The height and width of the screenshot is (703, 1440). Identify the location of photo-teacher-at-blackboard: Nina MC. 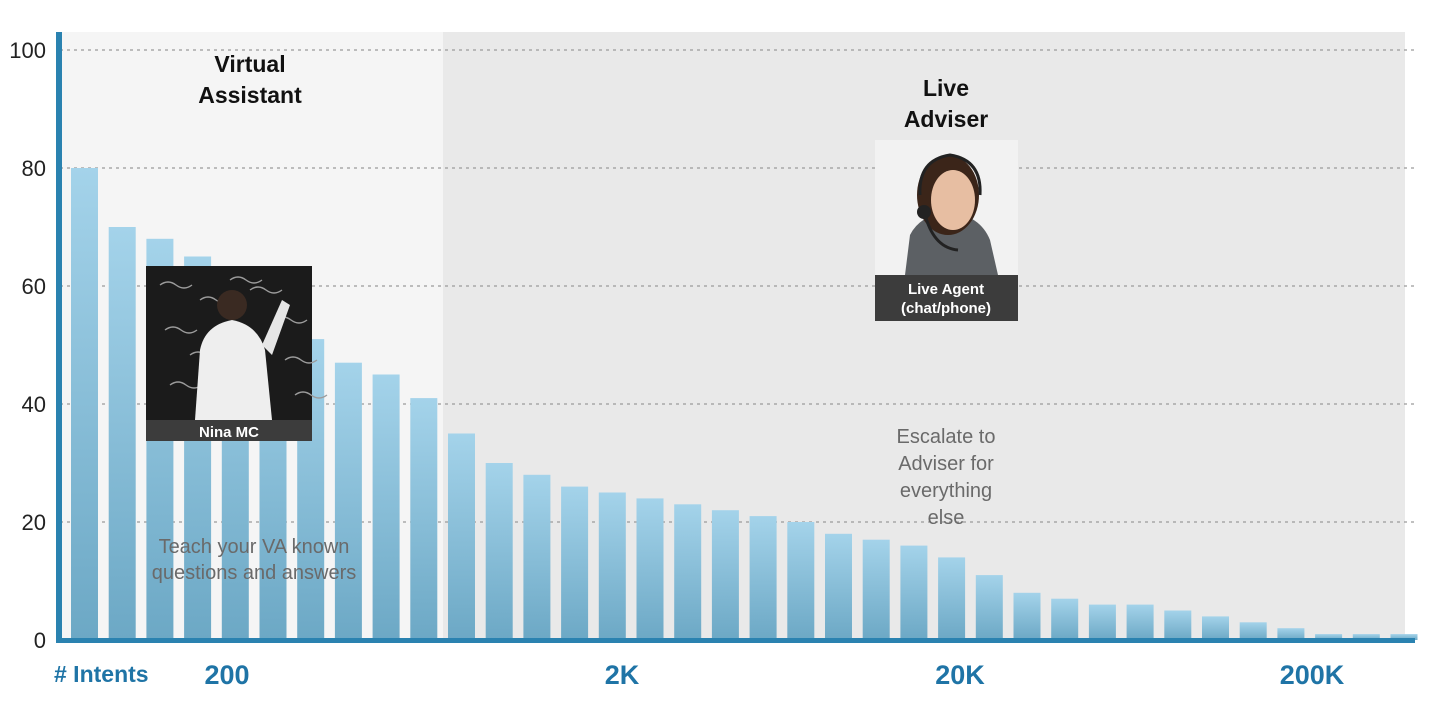
(237, 353).